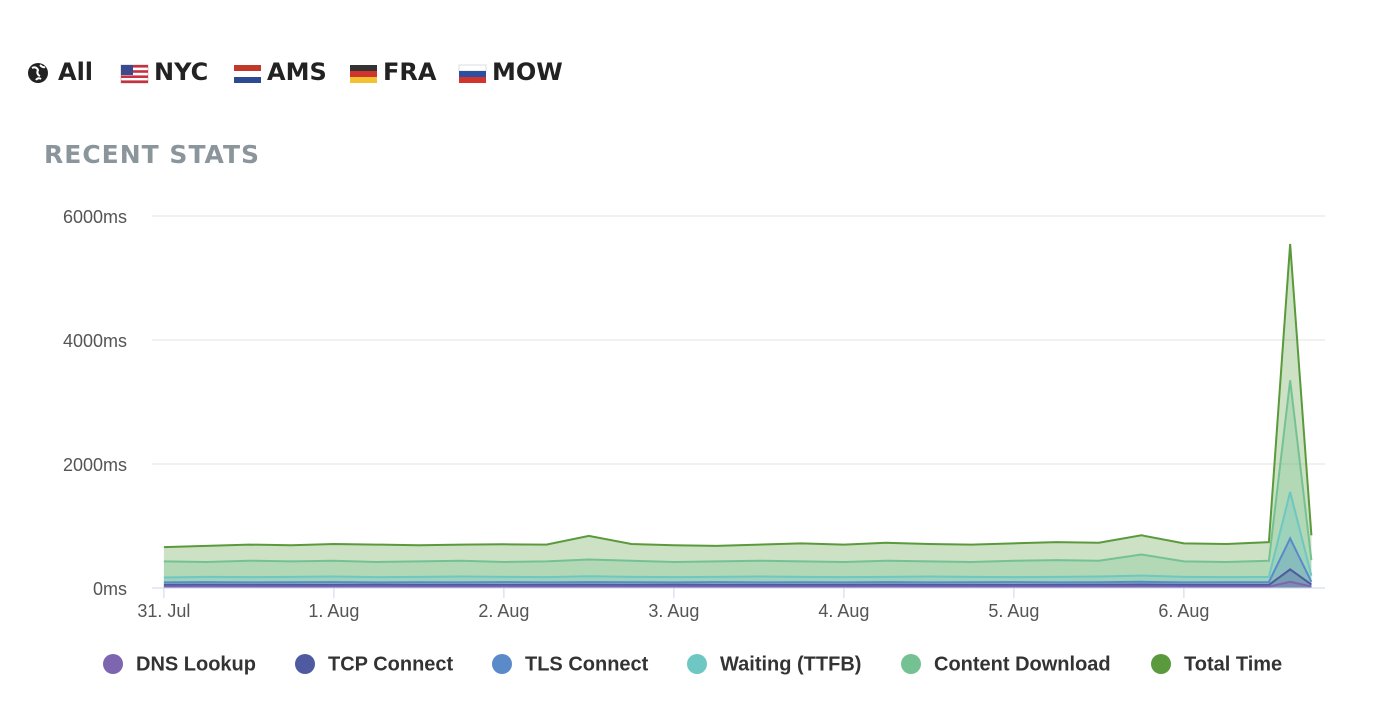 The width and height of the screenshot is (1400, 728). What do you see at coordinates (75, 72) in the screenshot?
I see `tab-label: All` at bounding box center [75, 72].